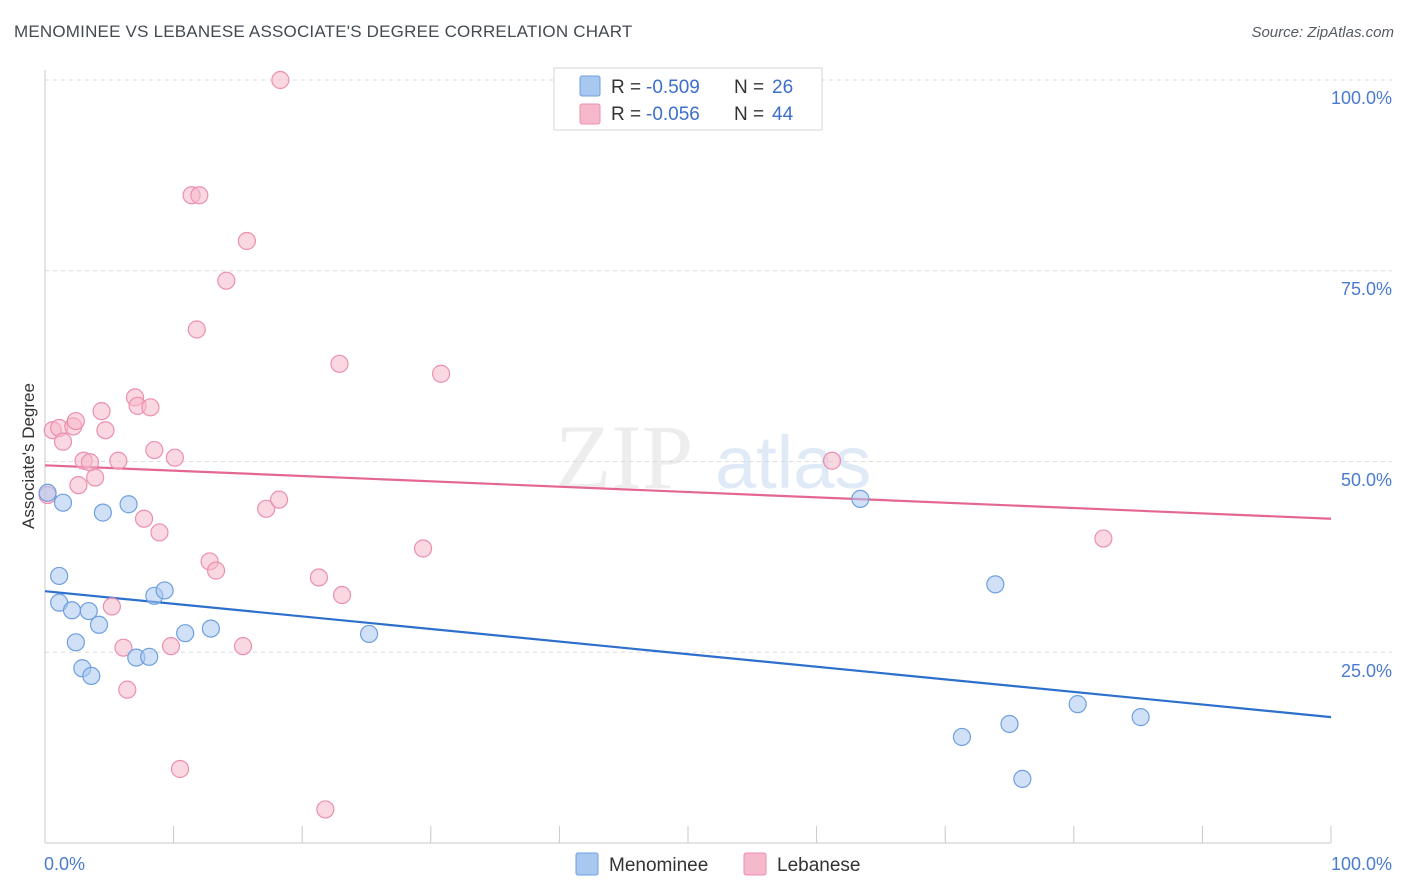 This screenshot has width=1406, height=892. I want to click on y-tick-label-75: 75.0%, so click(1366, 289).